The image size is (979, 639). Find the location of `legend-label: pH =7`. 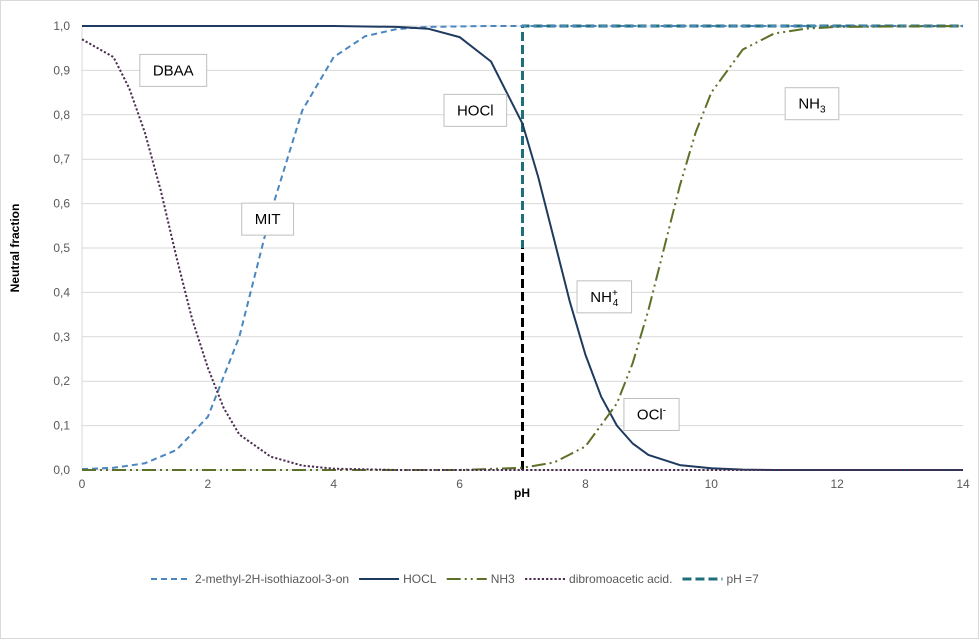

legend-label: pH =7 is located at coordinates (742, 579).